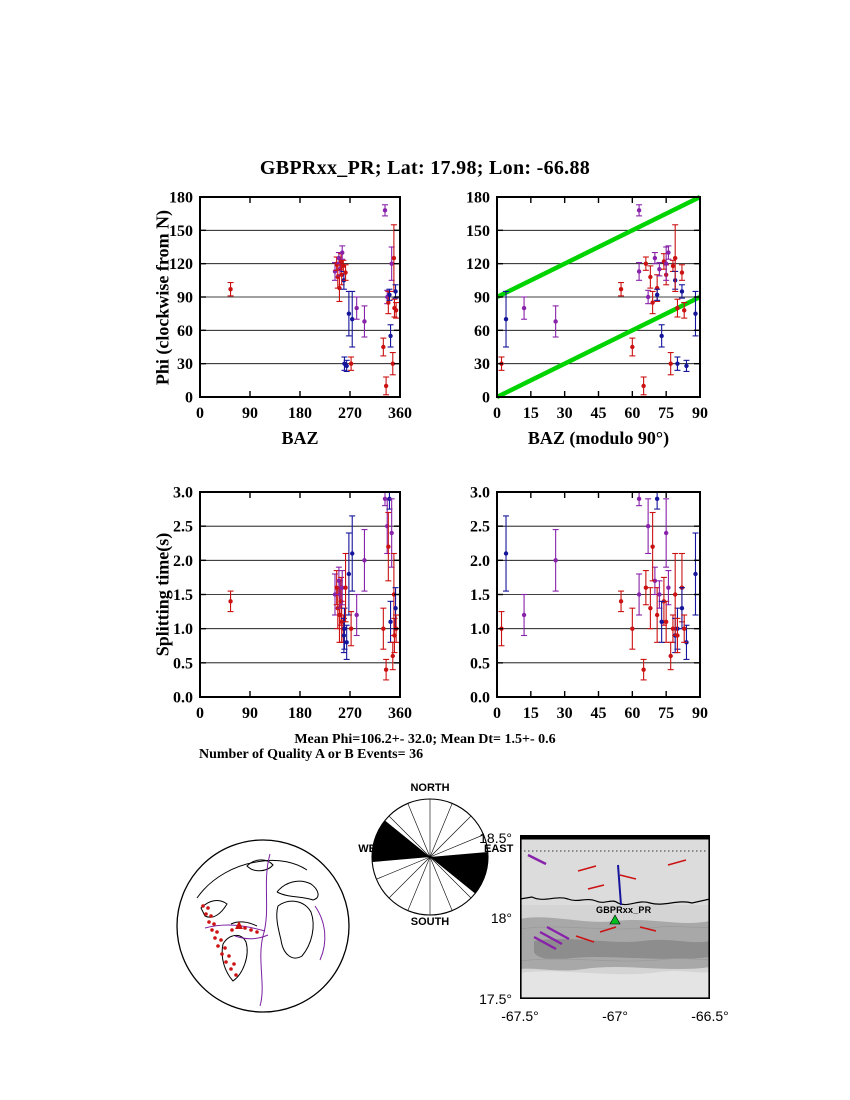  What do you see at coordinates (615, 1016) in the screenshot?
I see `map-lon-tick-67: -67°` at bounding box center [615, 1016].